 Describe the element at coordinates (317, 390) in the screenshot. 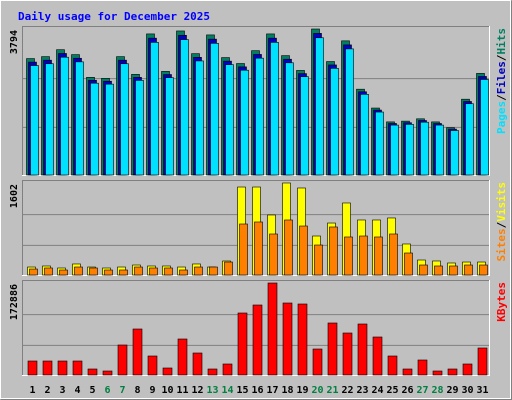

I see `x-tick-label: 20` at that location.